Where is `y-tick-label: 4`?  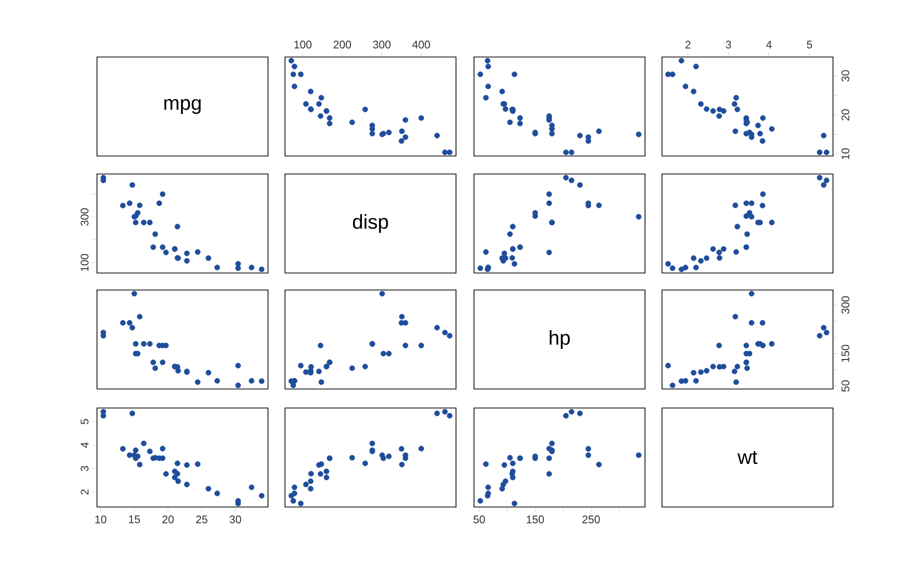 y-tick-label: 4 is located at coordinates (84, 445).